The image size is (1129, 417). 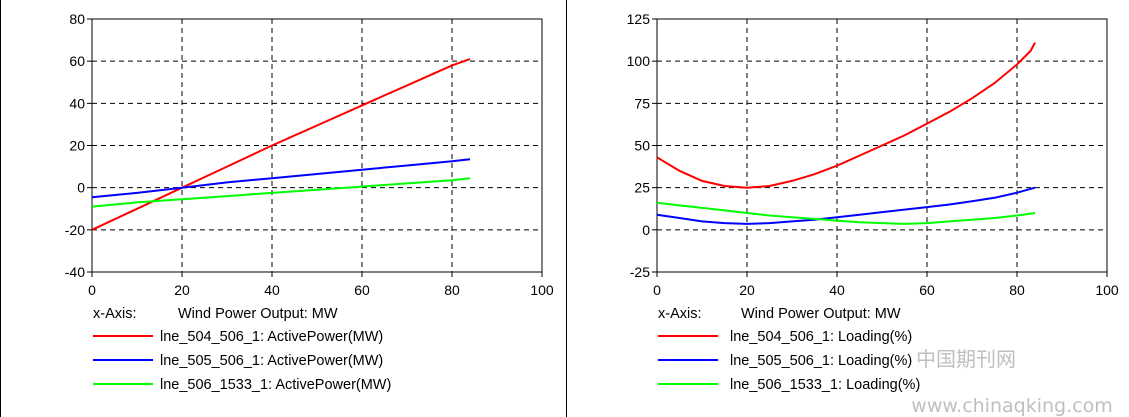 What do you see at coordinates (271, 337) in the screenshot?
I see `legend-entry-1: lne_504_506_1: ActivePower(MW)` at bounding box center [271, 337].